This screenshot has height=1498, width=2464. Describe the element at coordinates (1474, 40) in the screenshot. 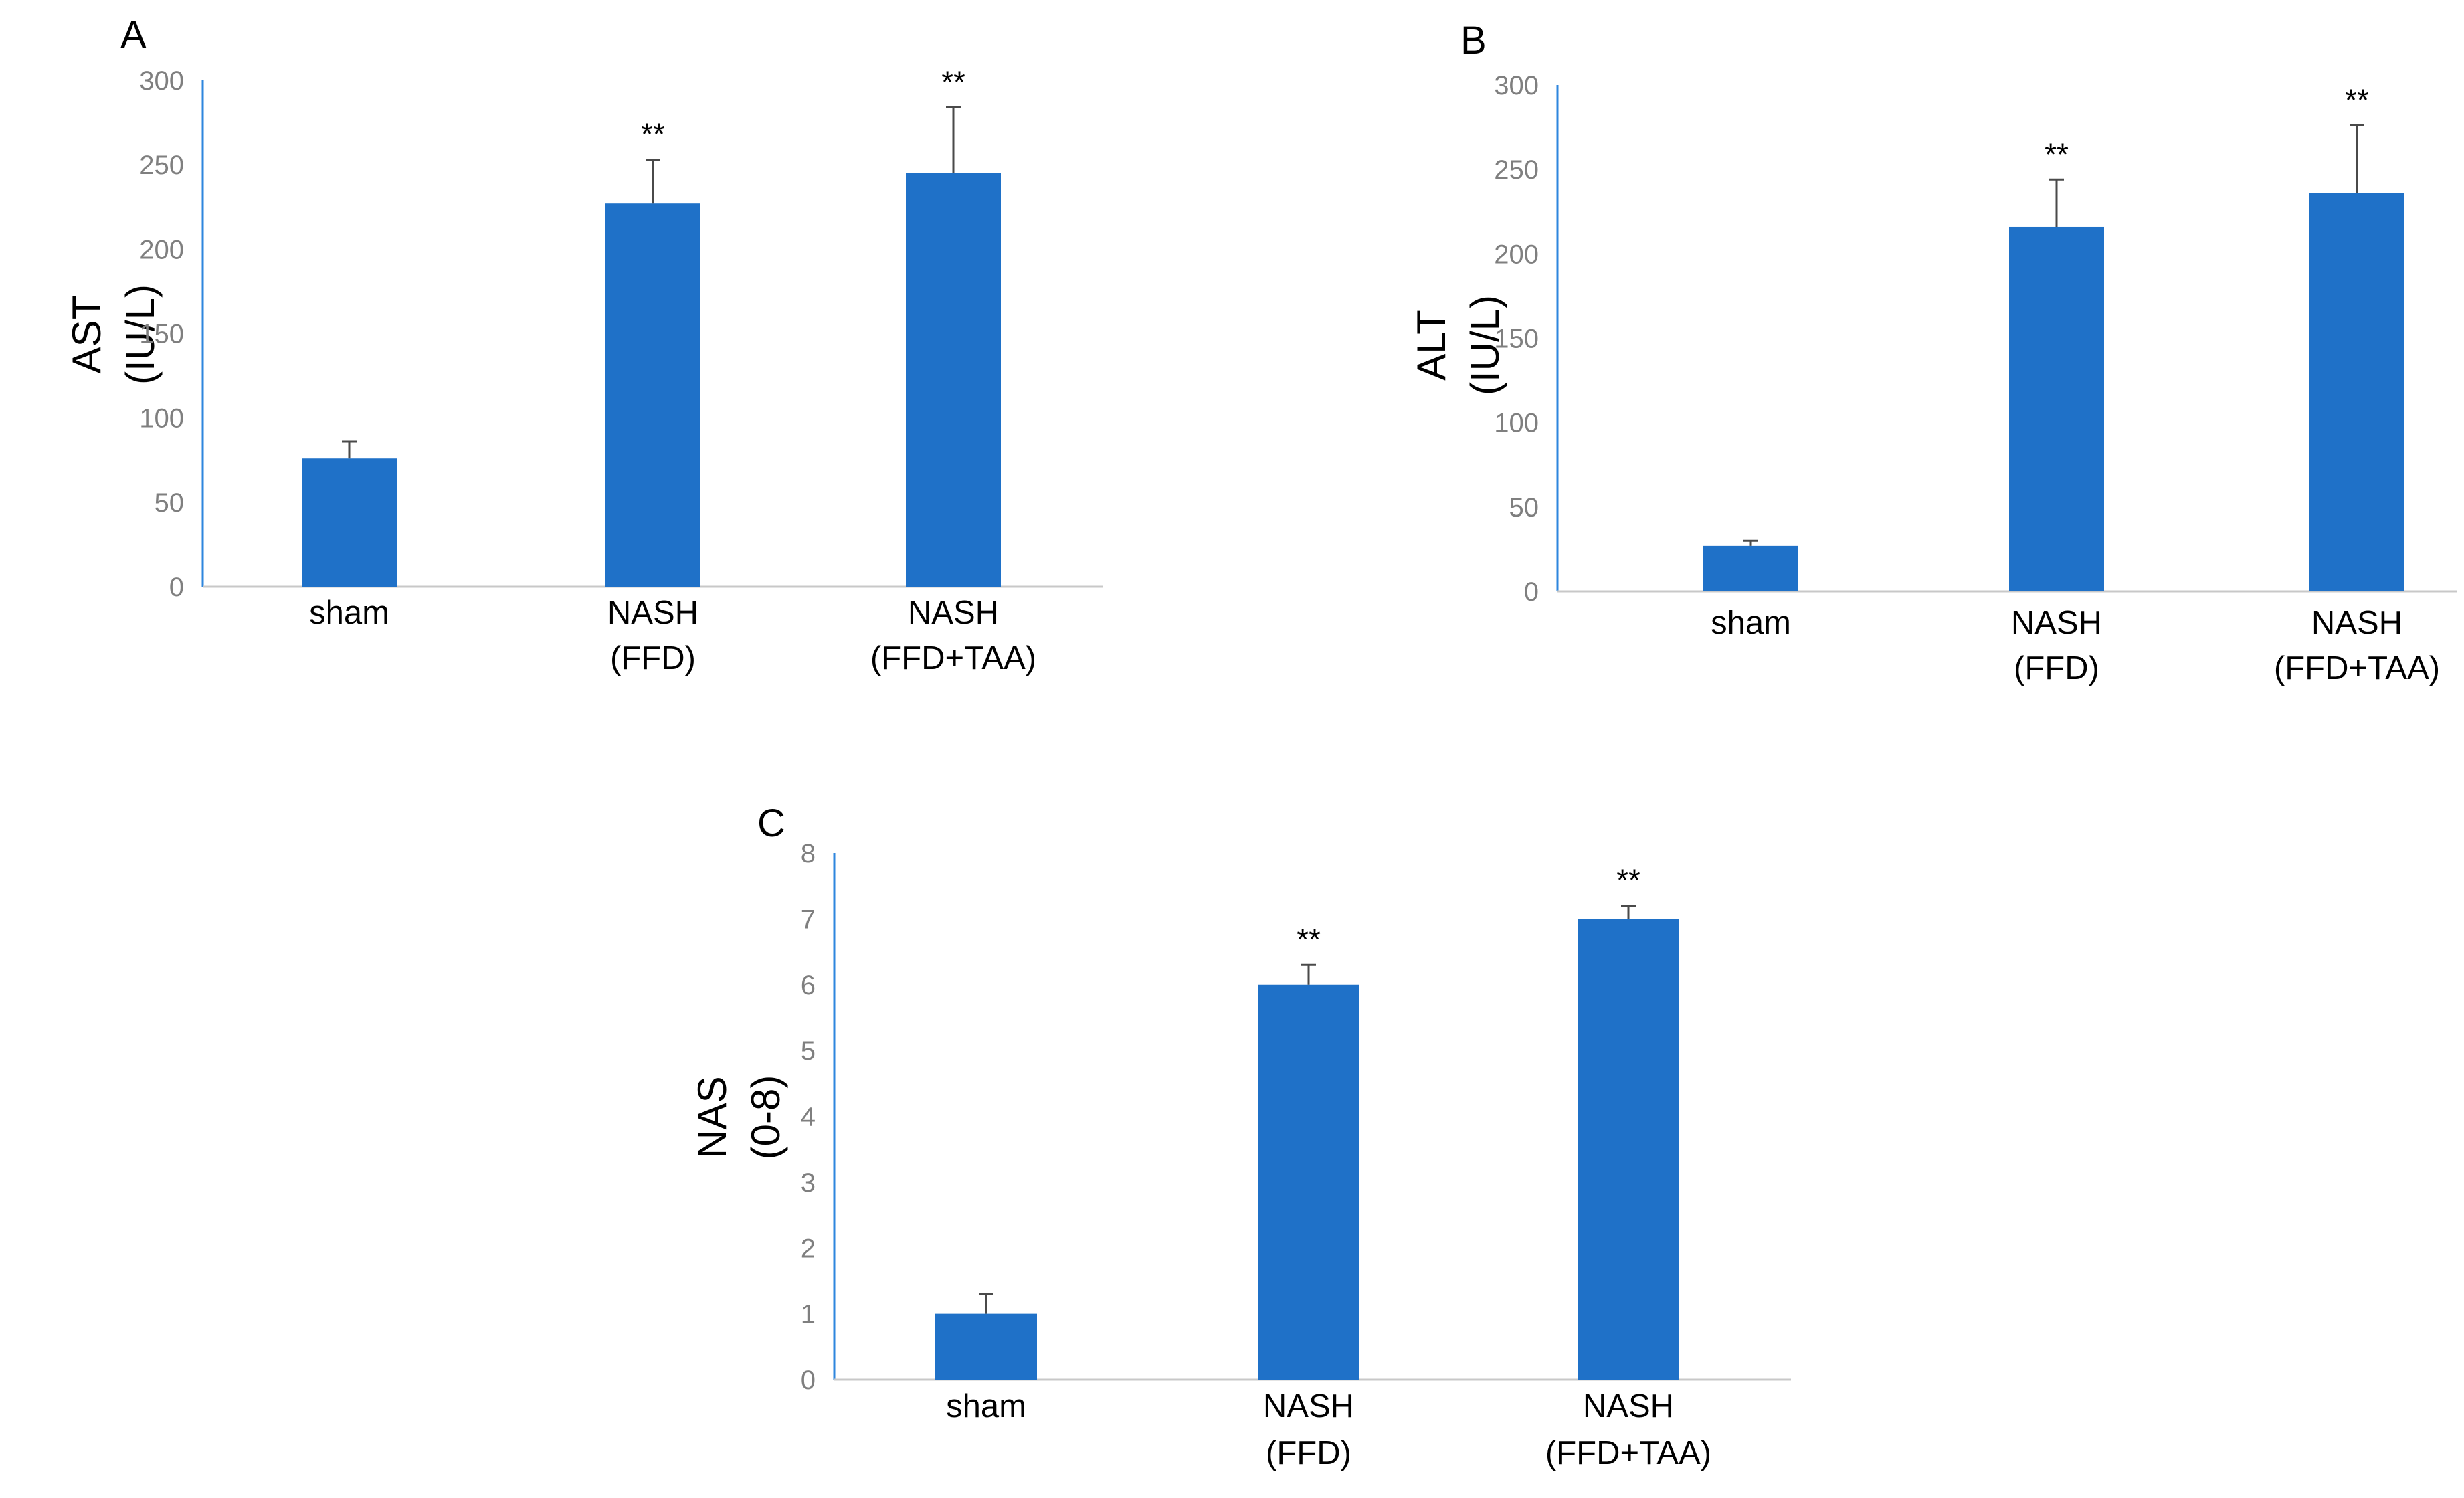

I see `panel-letter: B` at that location.